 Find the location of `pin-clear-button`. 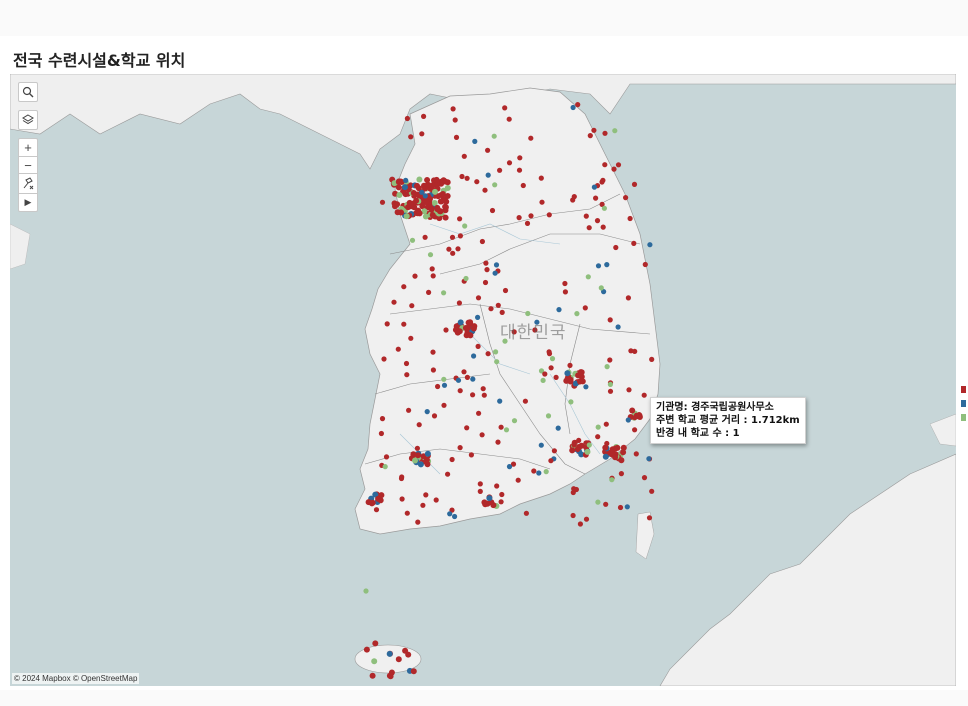

pin-clear-button is located at coordinates (28, 184).